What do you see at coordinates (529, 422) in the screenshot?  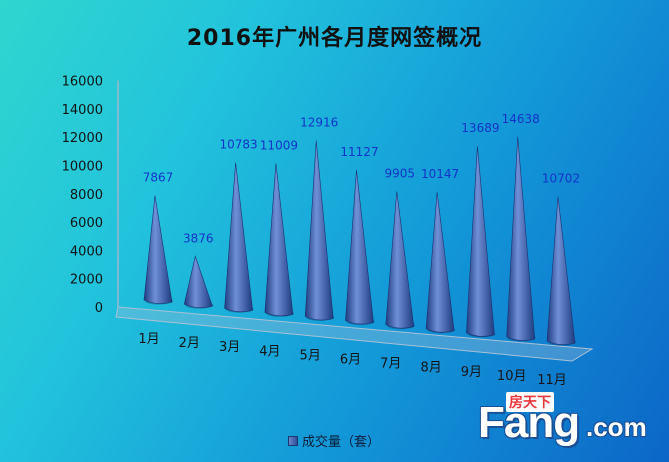 I see `watermark-brand: Fang` at bounding box center [529, 422].